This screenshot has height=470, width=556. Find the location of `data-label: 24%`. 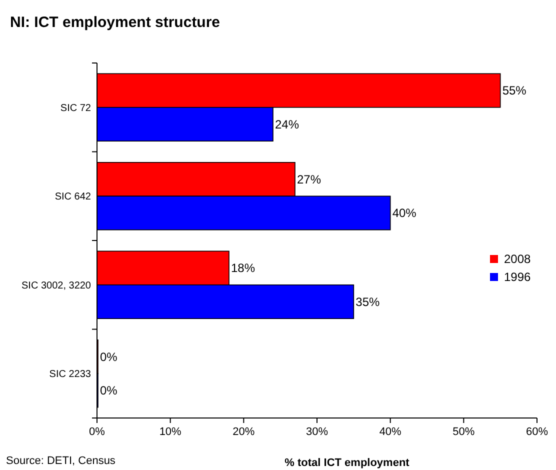

data-label: 24% is located at coordinates (287, 124).